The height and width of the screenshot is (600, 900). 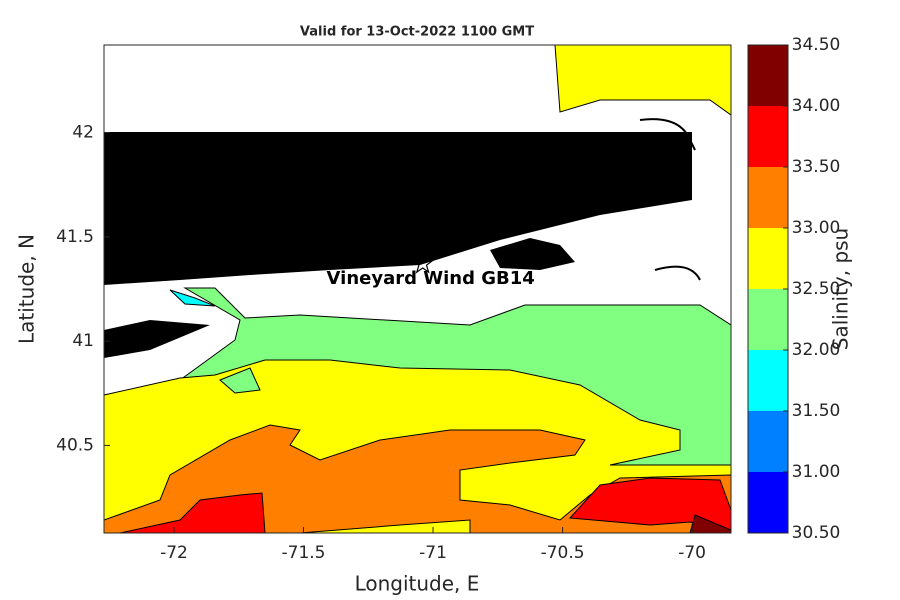 What do you see at coordinates (174, 553) in the screenshot?
I see `x-tick-label: -72` at bounding box center [174, 553].